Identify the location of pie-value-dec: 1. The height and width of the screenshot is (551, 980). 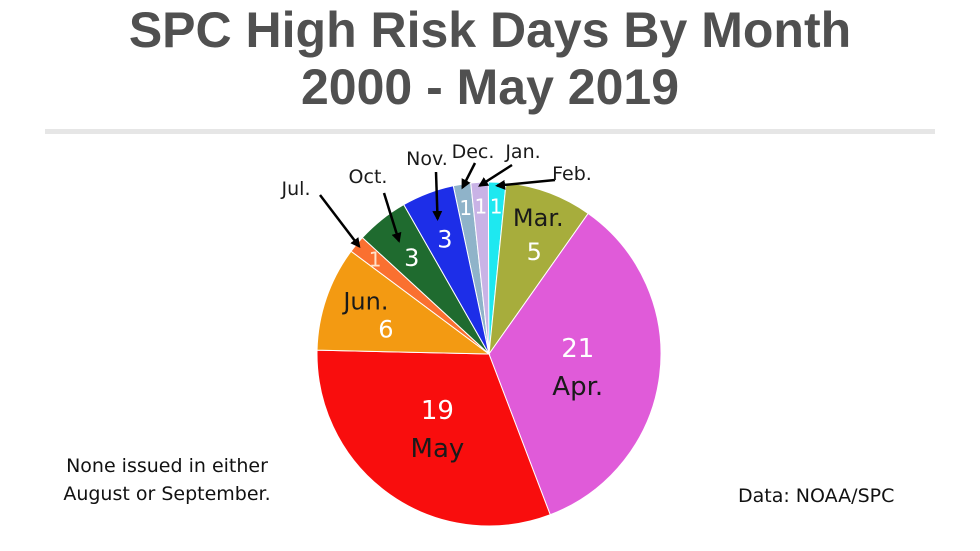
(465, 208).